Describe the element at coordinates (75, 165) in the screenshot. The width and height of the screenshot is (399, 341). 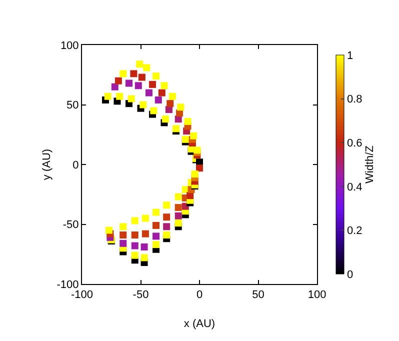
I see `y-tick-label: 0` at that location.